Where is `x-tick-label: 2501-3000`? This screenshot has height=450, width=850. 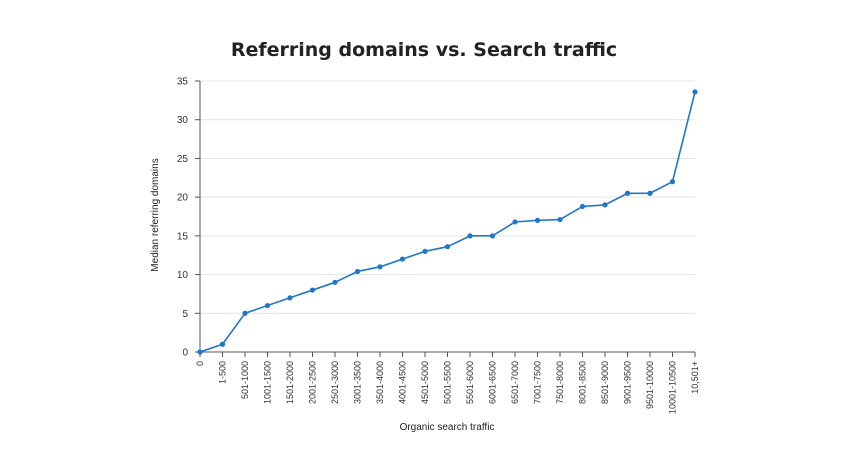 x-tick-label: 2501-3000 is located at coordinates (335, 382).